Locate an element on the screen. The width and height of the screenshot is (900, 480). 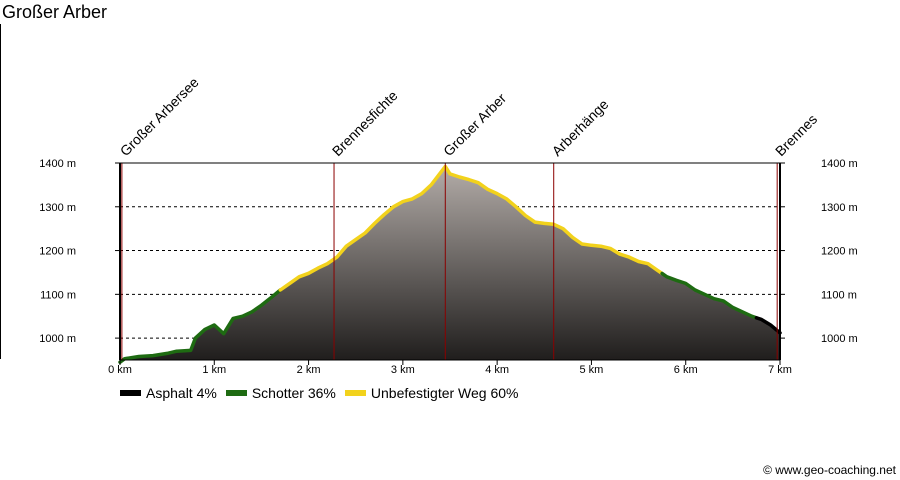
y-tick-label-right-1200: 1200 m is located at coordinates (839, 252).